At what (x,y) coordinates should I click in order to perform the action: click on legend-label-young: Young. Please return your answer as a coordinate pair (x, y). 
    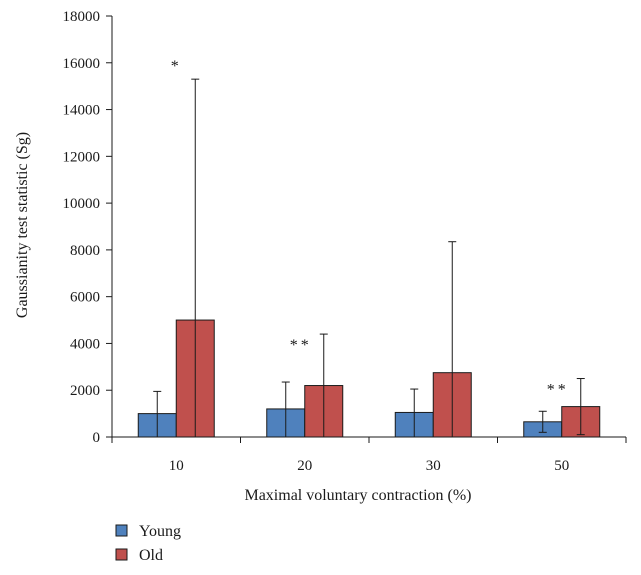
    Looking at the image, I should click on (160, 531).